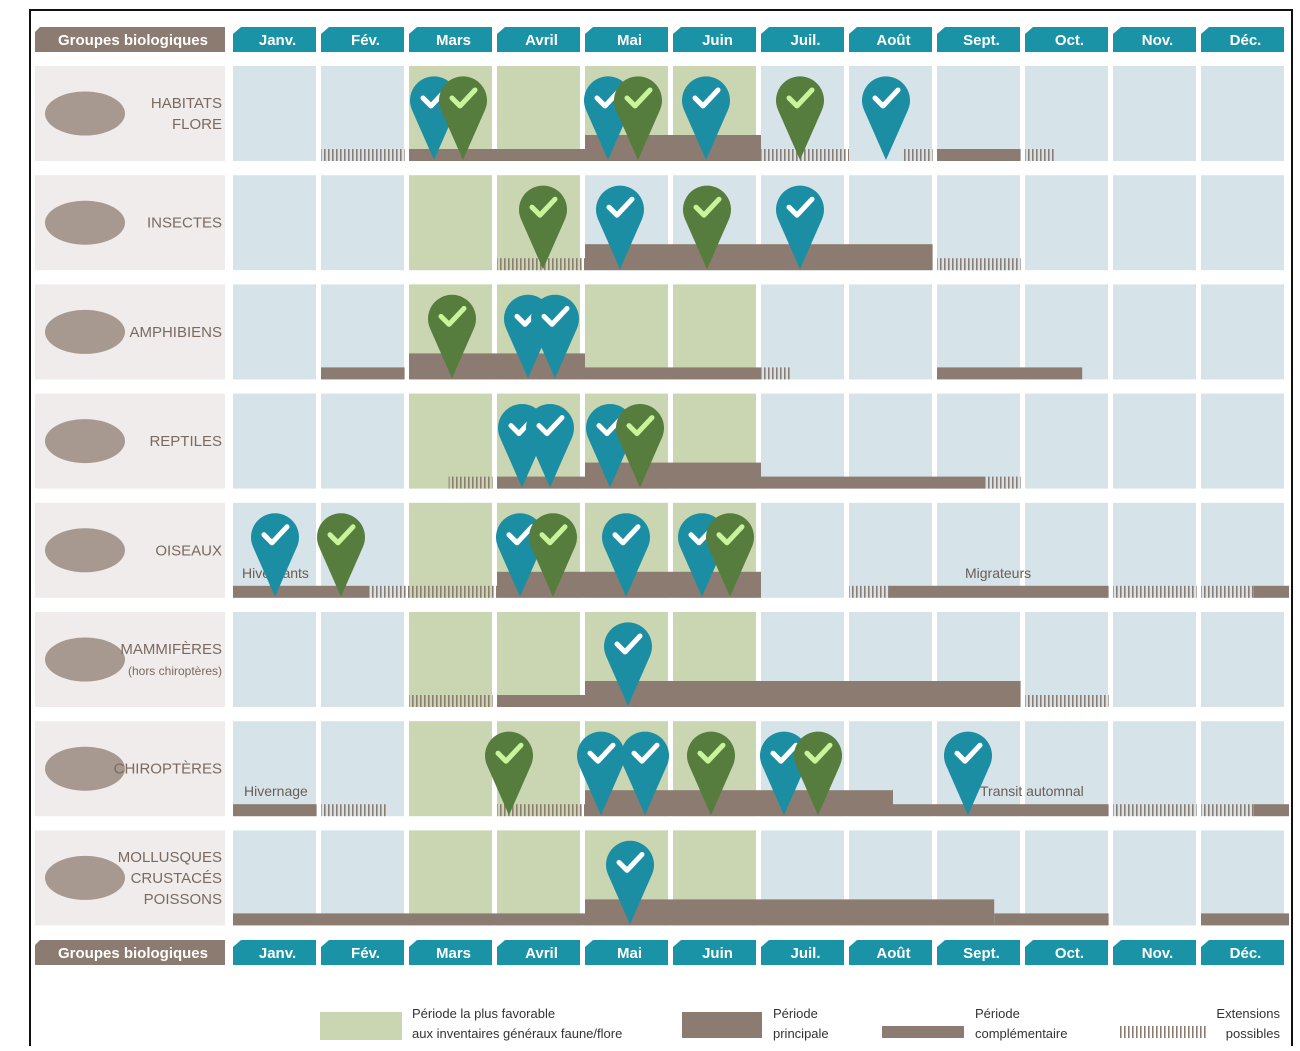  Describe the element at coordinates (801, 1033) in the screenshot. I see `legend-label: principale` at that location.